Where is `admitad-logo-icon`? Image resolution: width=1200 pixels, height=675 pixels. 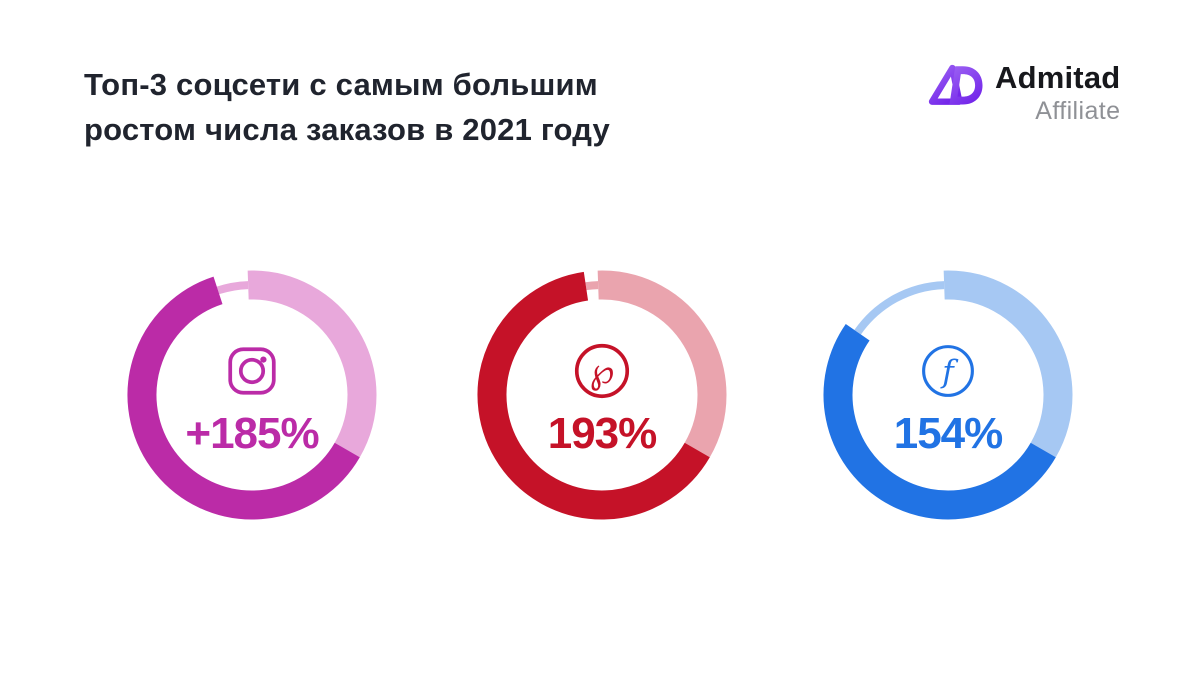 admitad-logo-icon is located at coordinates (955, 84).